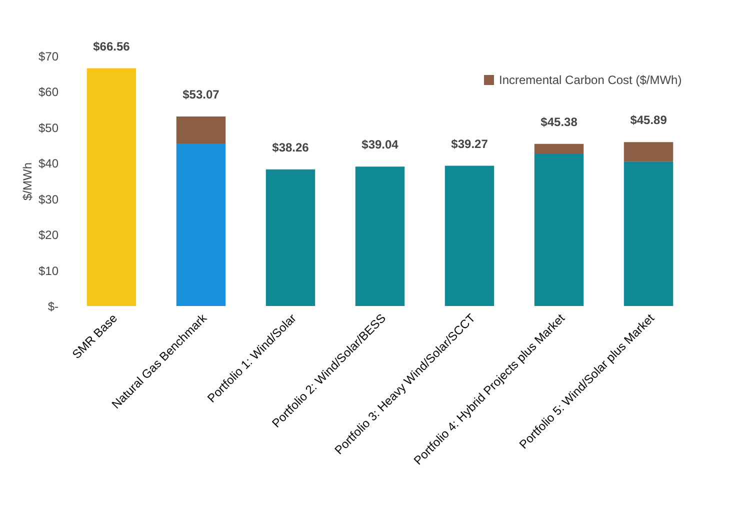 The width and height of the screenshot is (742, 508). What do you see at coordinates (291, 147) in the screenshot?
I see `total-label: $38.26` at bounding box center [291, 147].